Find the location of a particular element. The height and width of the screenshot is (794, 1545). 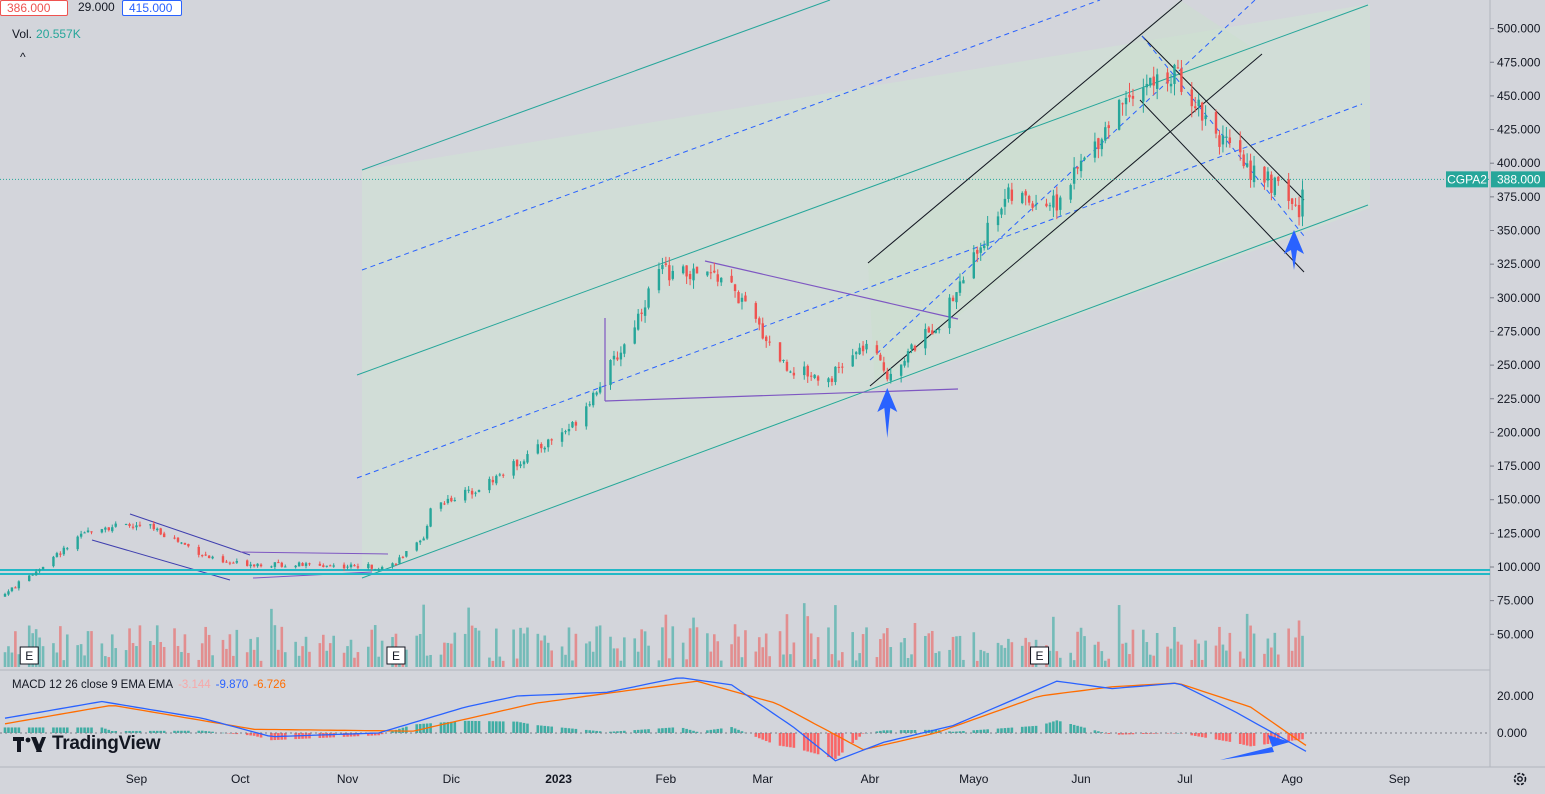

y-axis-label: 100.000 is located at coordinates (1519, 567).